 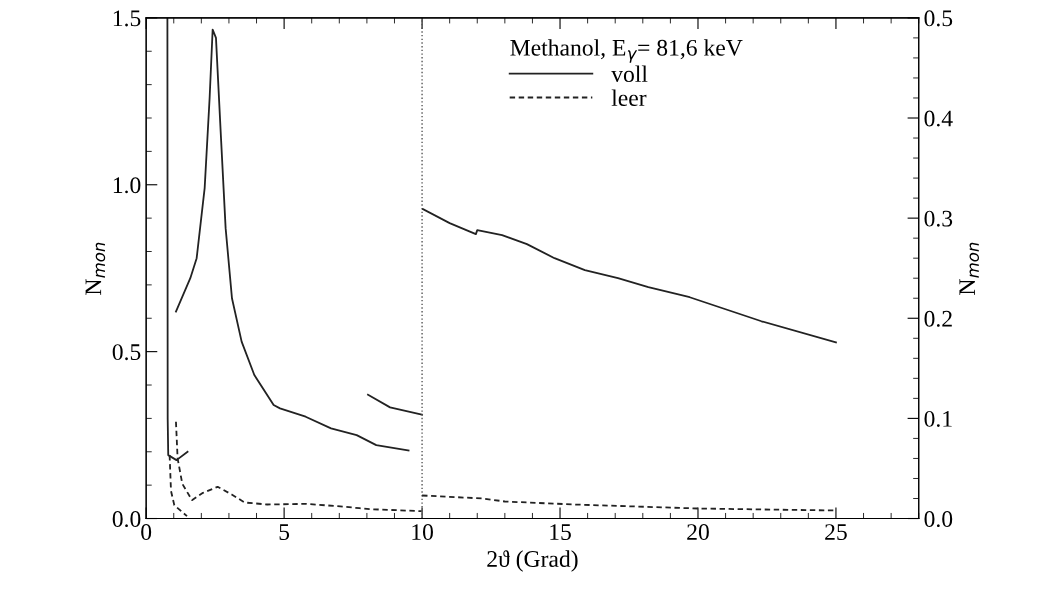 I want to click on x-tick-label: 15, so click(x=560, y=532).